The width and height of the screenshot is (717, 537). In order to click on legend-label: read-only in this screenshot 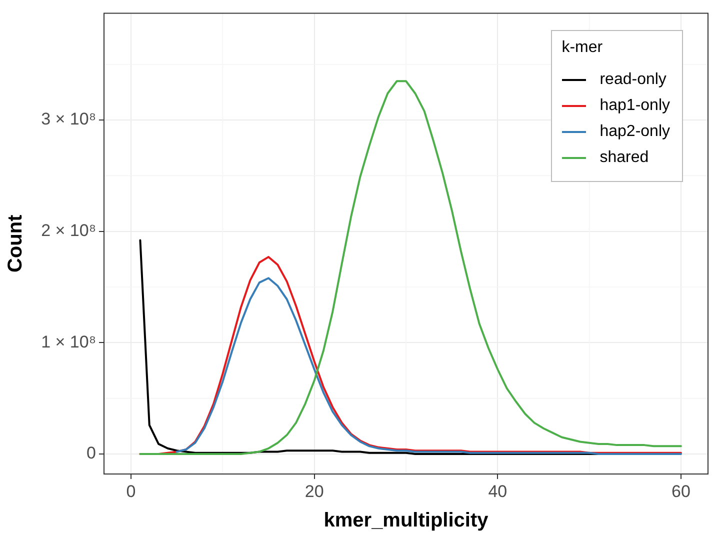, I will do `click(633, 80)`.